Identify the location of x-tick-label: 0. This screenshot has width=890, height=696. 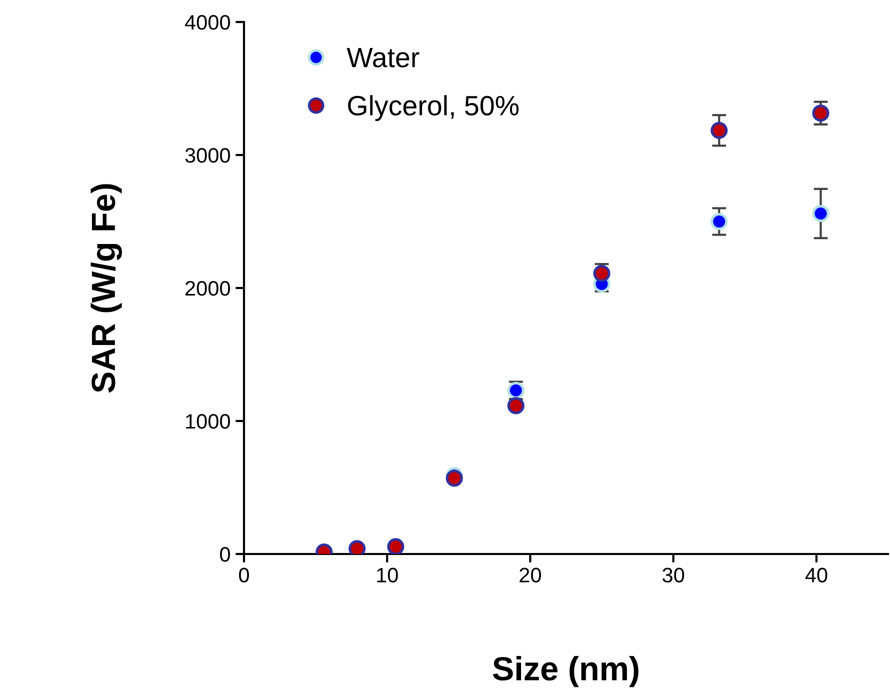
(244, 575).